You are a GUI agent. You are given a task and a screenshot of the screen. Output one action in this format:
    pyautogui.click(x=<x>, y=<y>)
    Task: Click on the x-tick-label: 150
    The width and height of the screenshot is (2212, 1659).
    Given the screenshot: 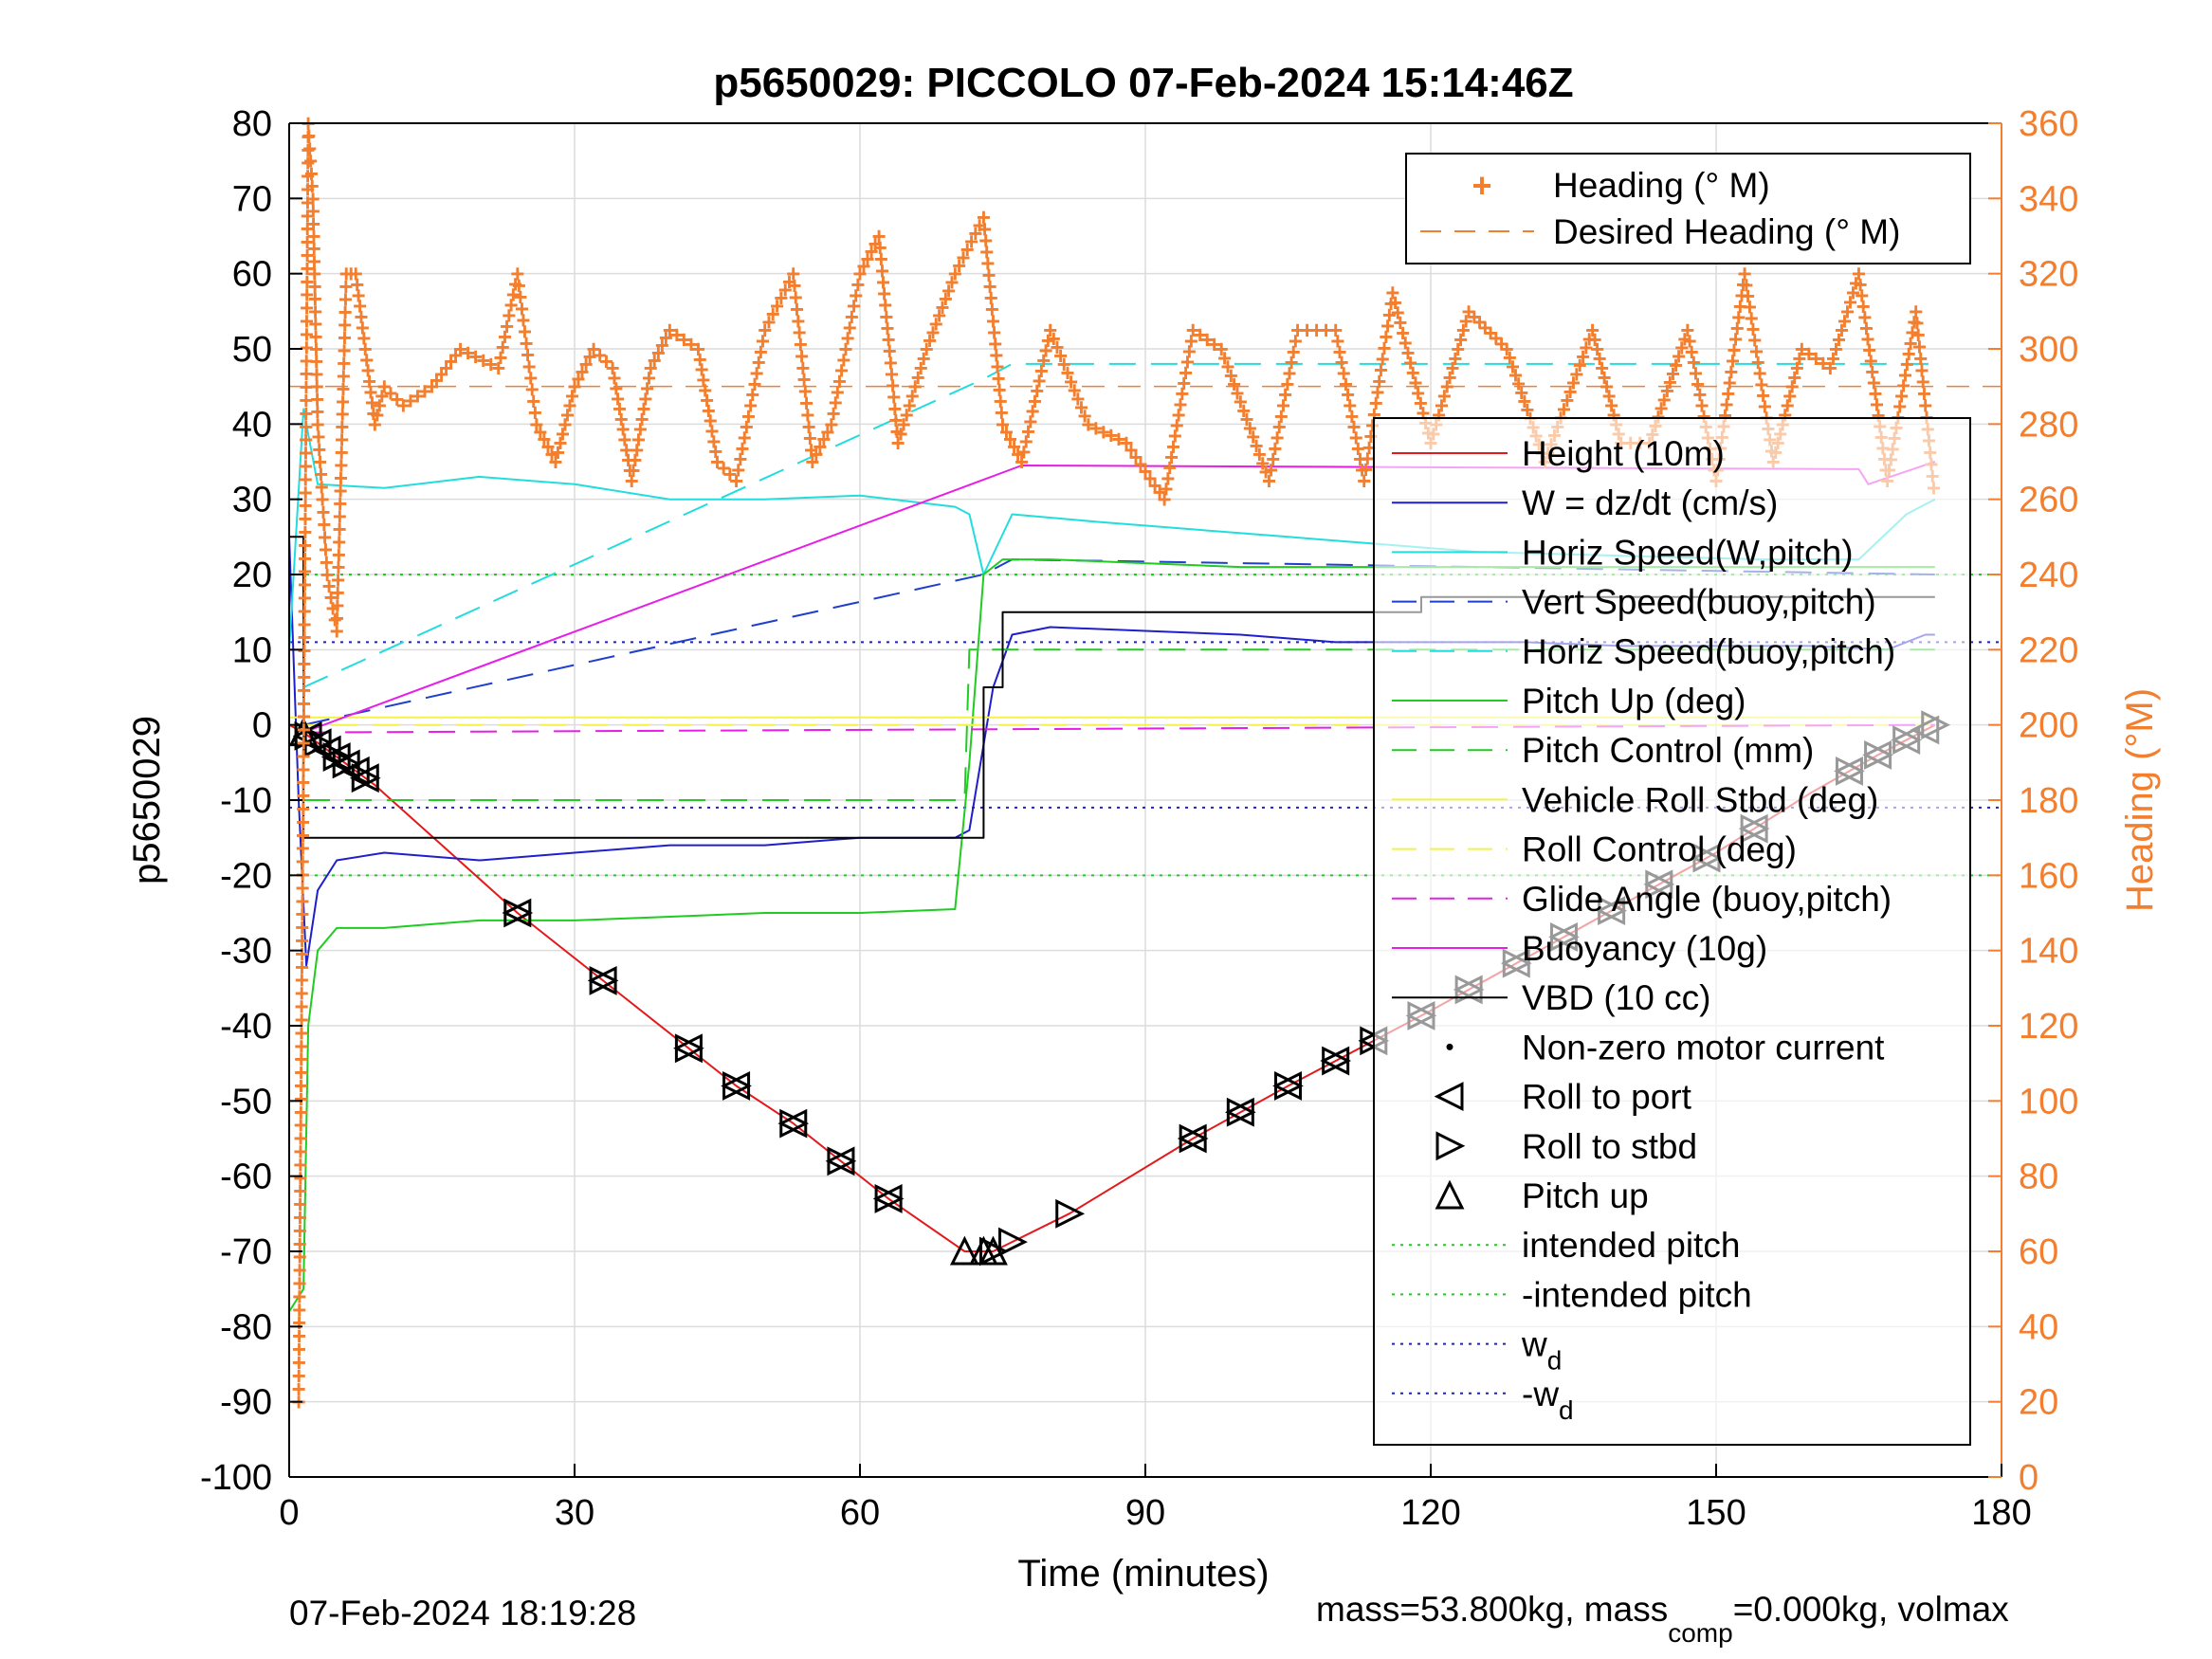 What is the action you would take?
    pyautogui.click(x=1716, y=1513)
    